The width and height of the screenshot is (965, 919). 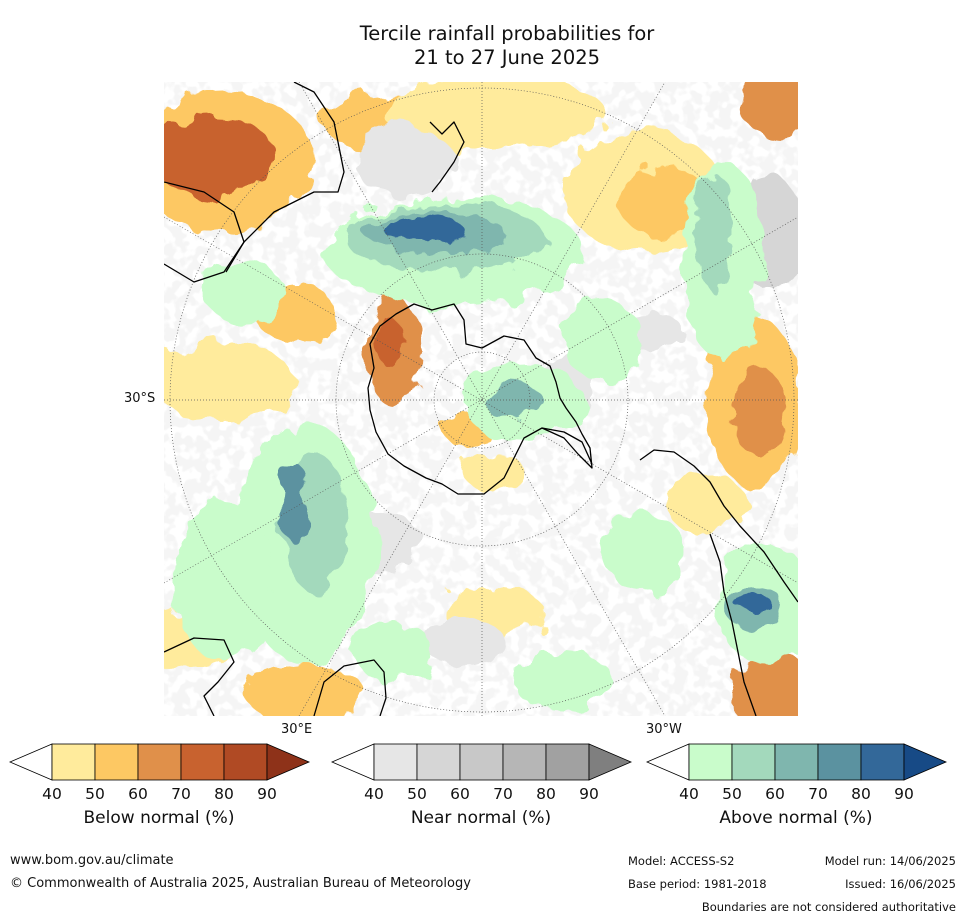 I want to click on below-tick-40: 40, so click(x=52, y=794).